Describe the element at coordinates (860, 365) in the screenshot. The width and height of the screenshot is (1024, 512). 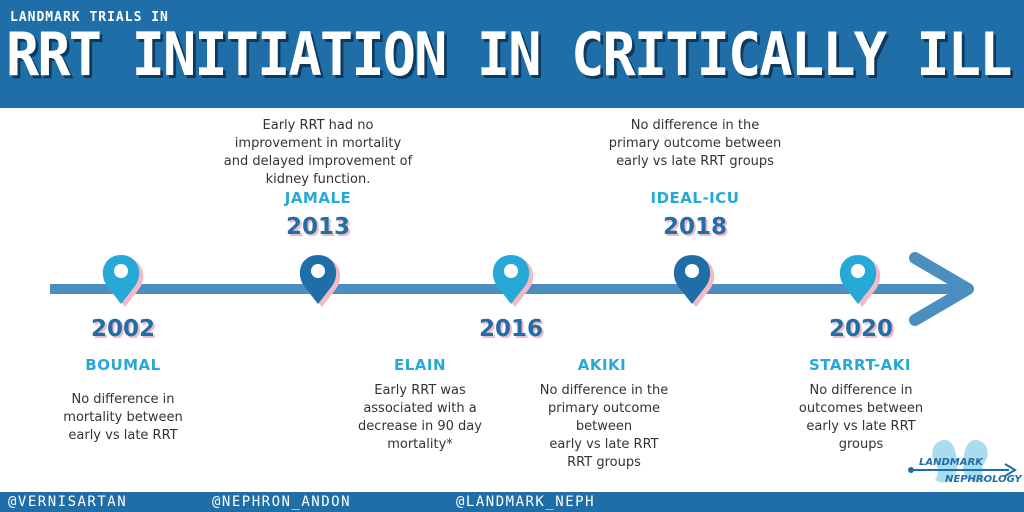
I see `trial-name: STARRT-AKI` at that location.